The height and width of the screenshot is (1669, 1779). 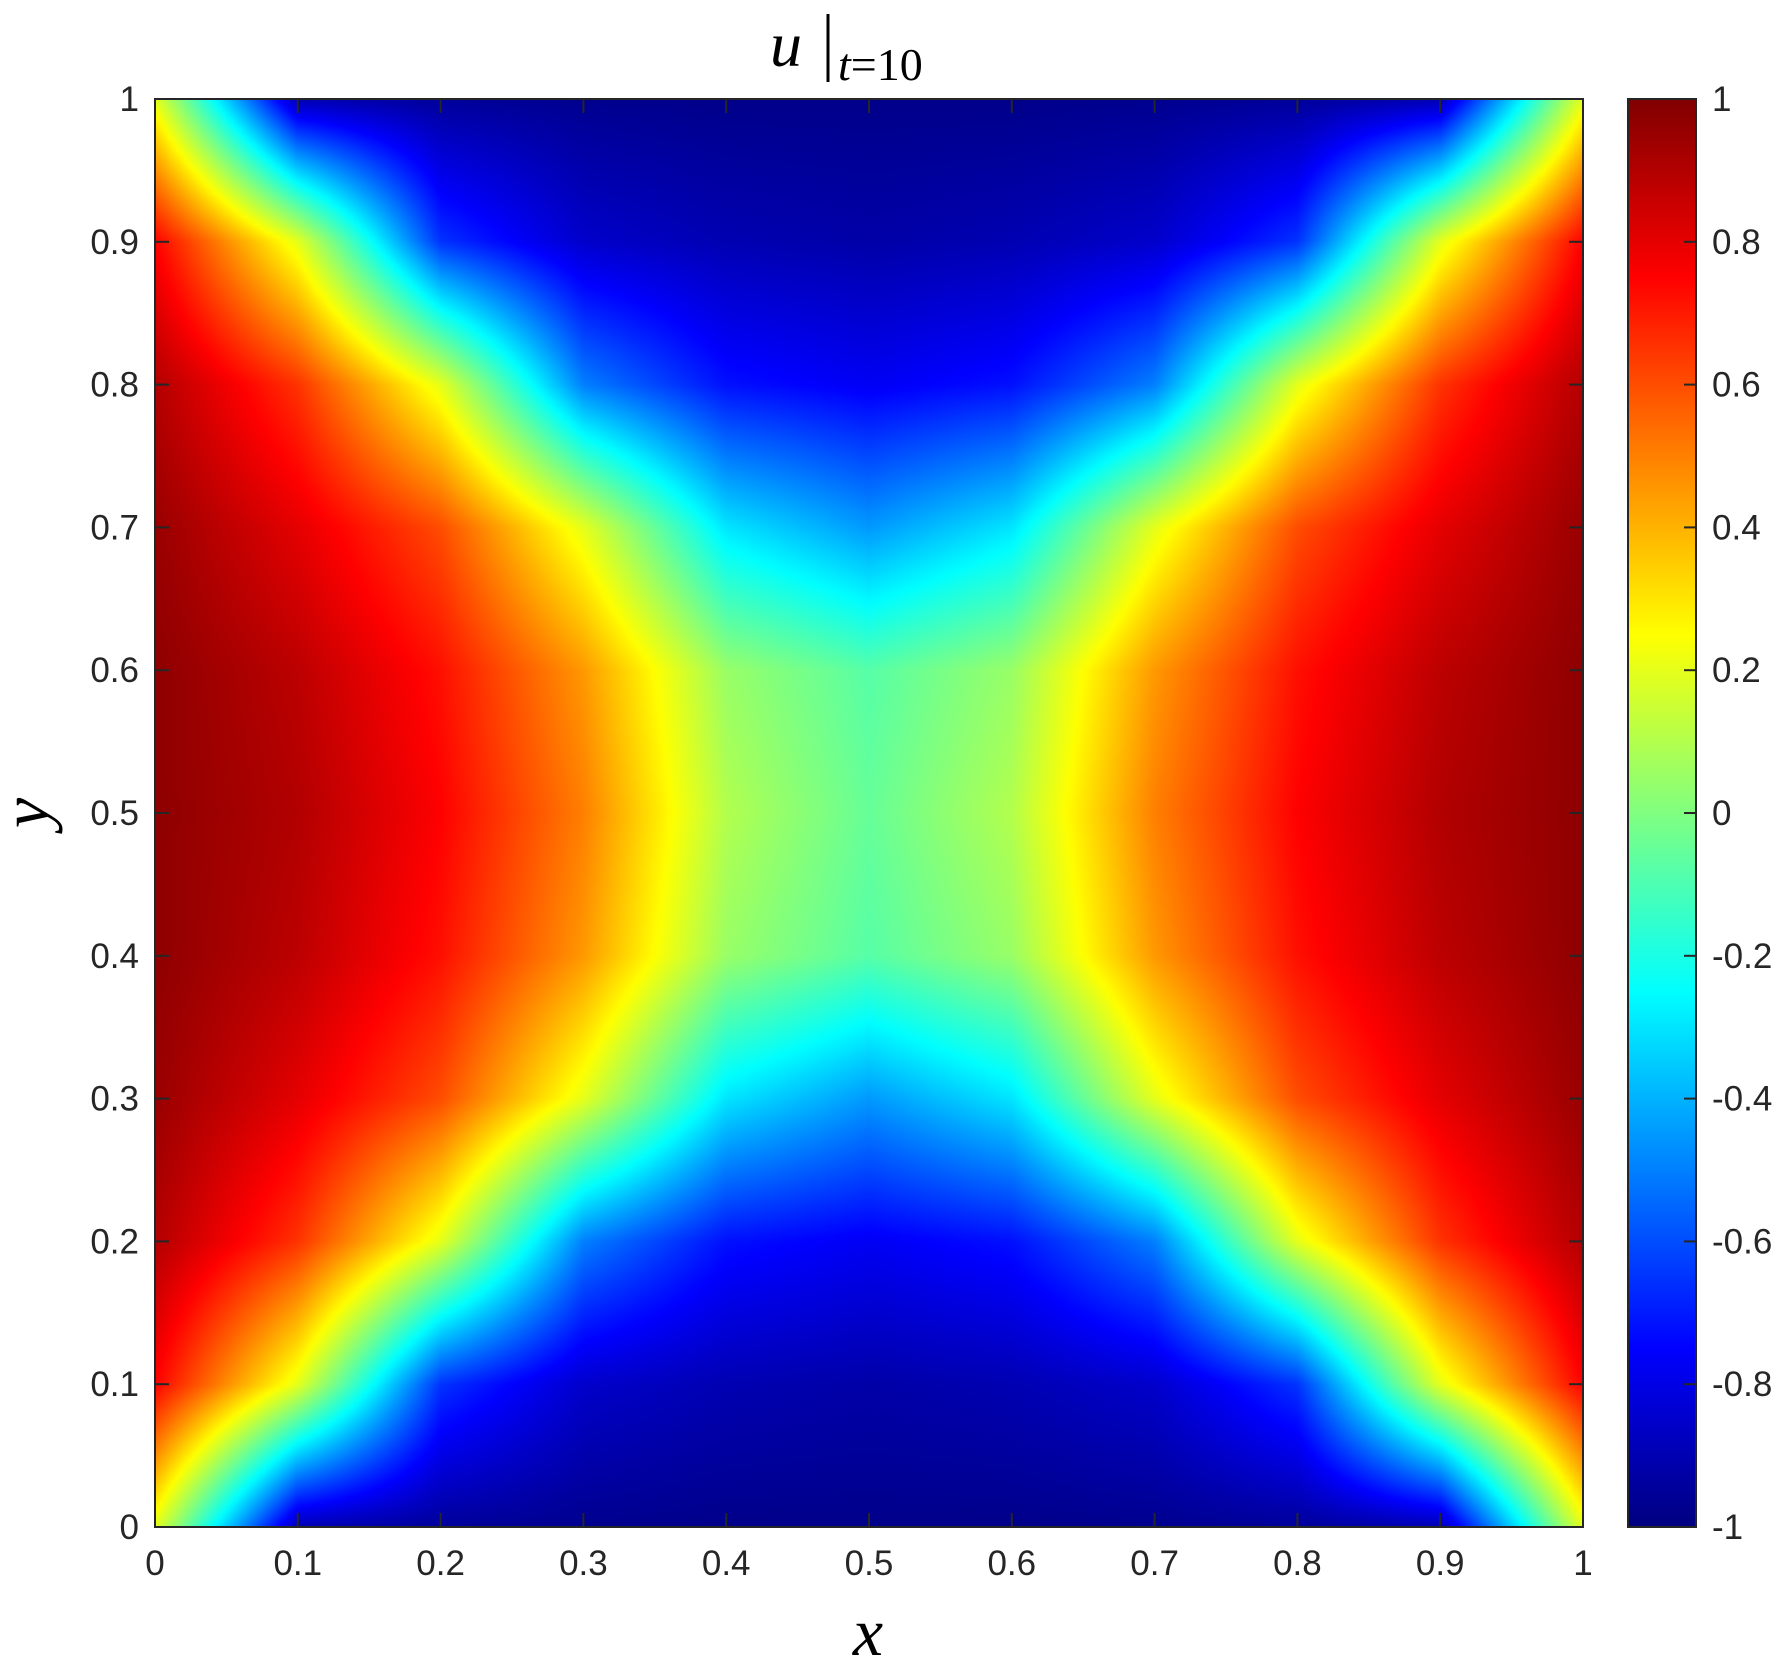 What do you see at coordinates (1440, 1563) in the screenshot?
I see `x-tick-label: 0.9` at bounding box center [1440, 1563].